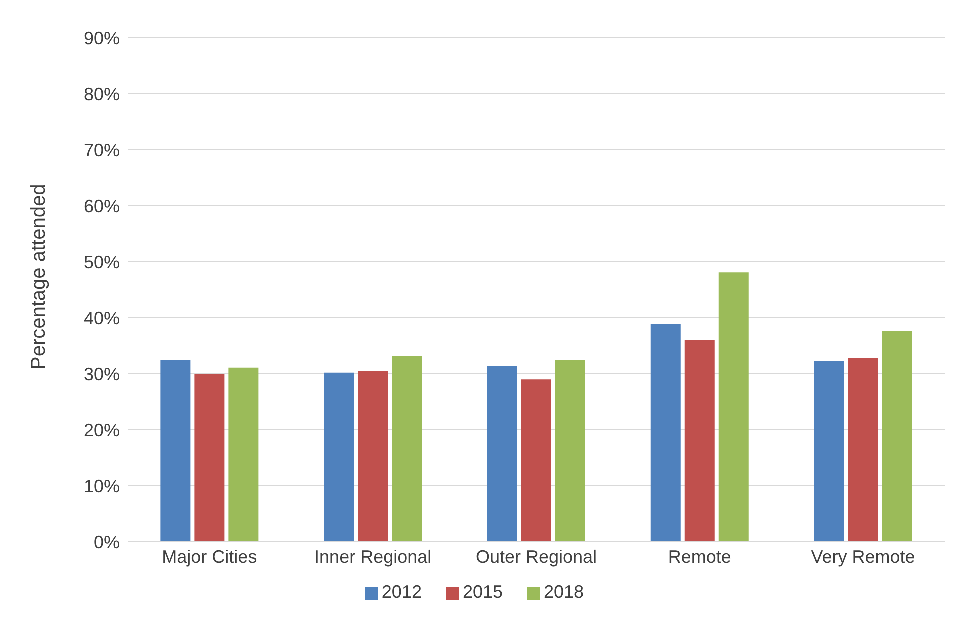 This screenshot has width=973, height=621. Describe the element at coordinates (107, 542) in the screenshot. I see `y-tick-label: 0%` at that location.